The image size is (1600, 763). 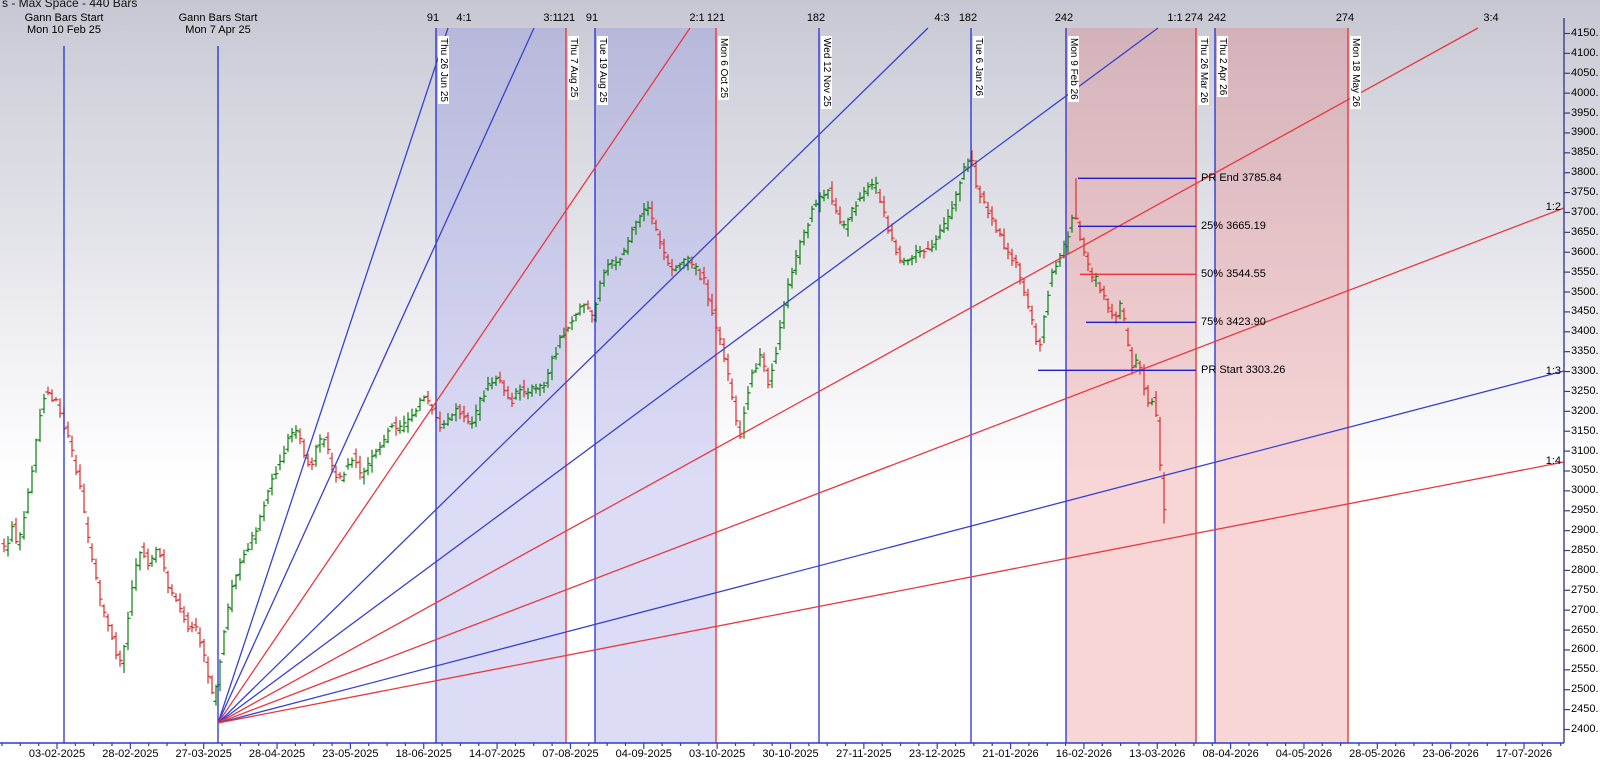 I want to click on cycle-label: 3:1, so click(x=551, y=18).